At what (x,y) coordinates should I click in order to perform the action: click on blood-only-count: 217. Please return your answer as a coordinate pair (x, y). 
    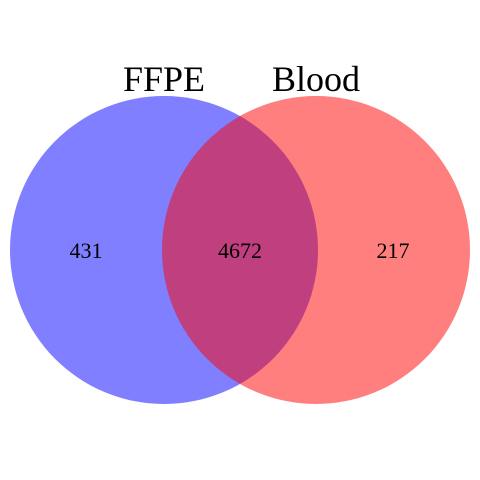
    Looking at the image, I should click on (393, 250).